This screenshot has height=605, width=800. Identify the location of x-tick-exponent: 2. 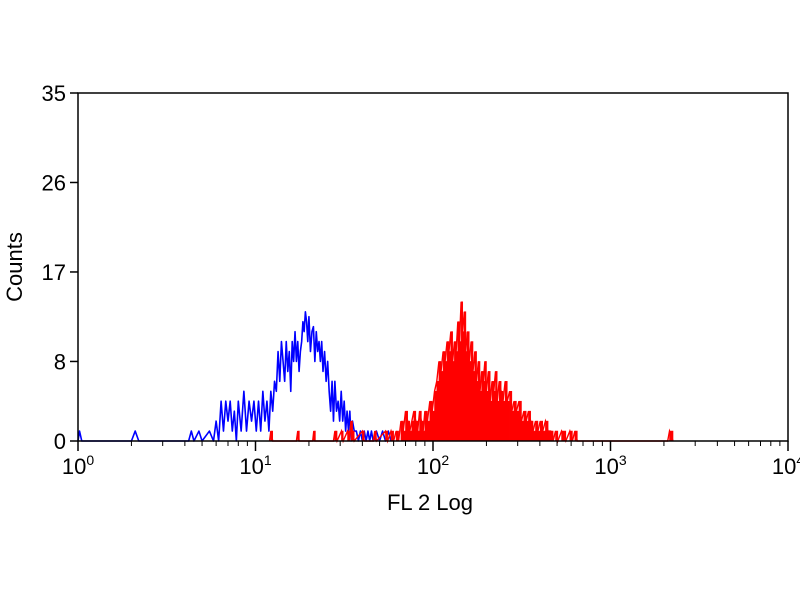
(445, 460).